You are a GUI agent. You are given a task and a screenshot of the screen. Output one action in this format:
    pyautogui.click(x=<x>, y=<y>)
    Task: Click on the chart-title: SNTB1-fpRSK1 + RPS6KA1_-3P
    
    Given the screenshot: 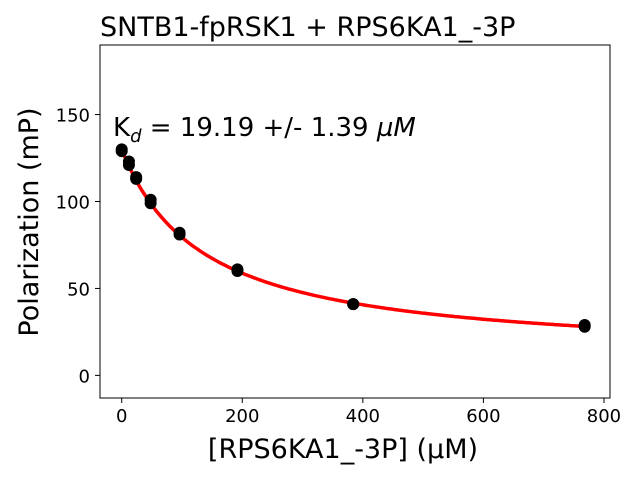 What is the action you would take?
    pyautogui.click(x=307, y=27)
    